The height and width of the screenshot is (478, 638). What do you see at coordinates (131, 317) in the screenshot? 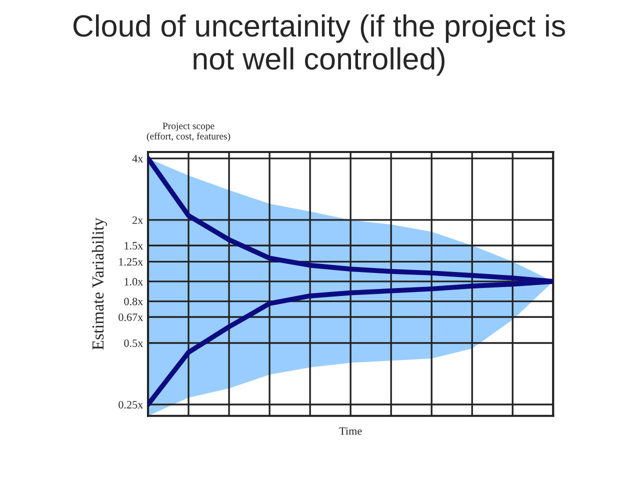
I see `y-tick-label: 0.67x` at bounding box center [131, 317].